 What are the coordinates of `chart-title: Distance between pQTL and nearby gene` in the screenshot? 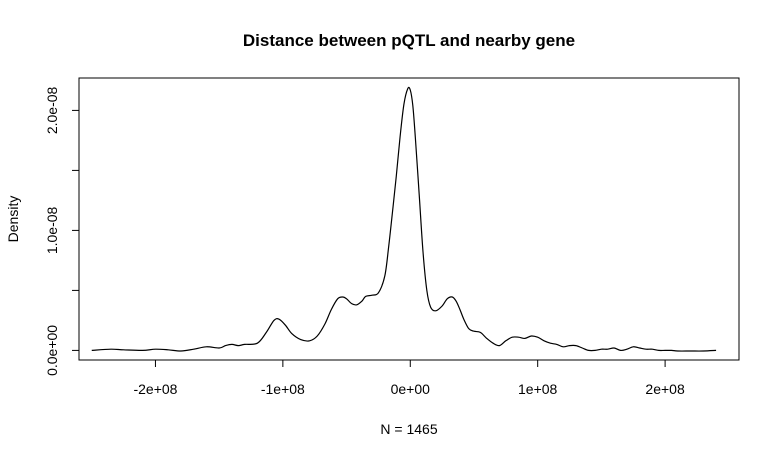 It's located at (409, 40).